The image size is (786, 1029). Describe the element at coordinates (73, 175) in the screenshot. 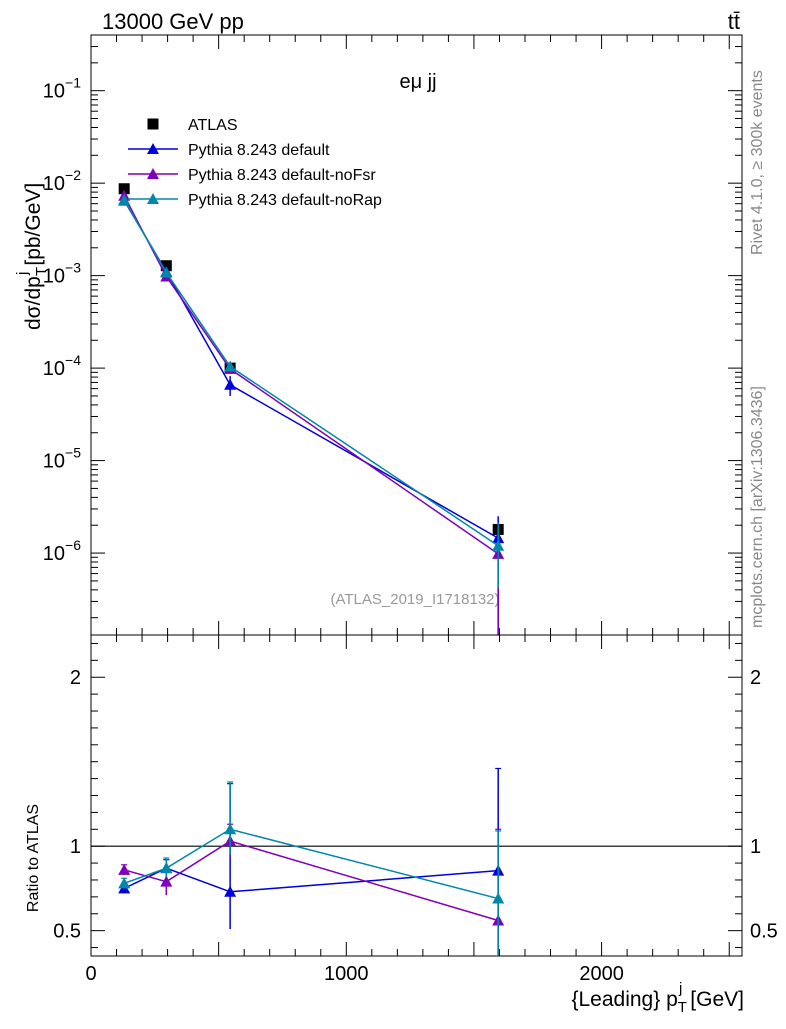

I see `main-y-tick-label-exp: −2` at that location.